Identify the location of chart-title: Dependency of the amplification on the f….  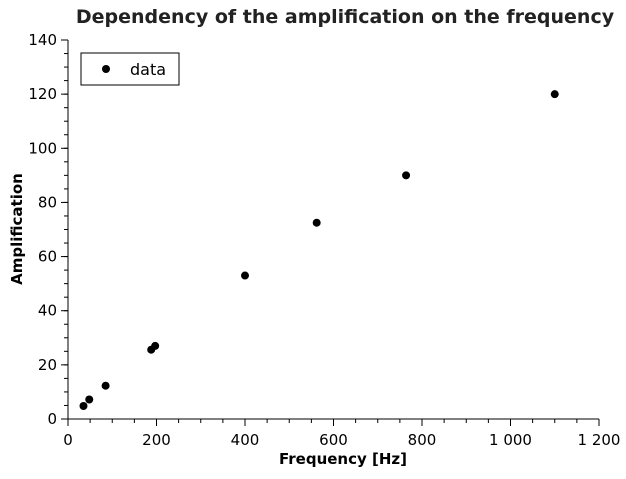
(345, 17).